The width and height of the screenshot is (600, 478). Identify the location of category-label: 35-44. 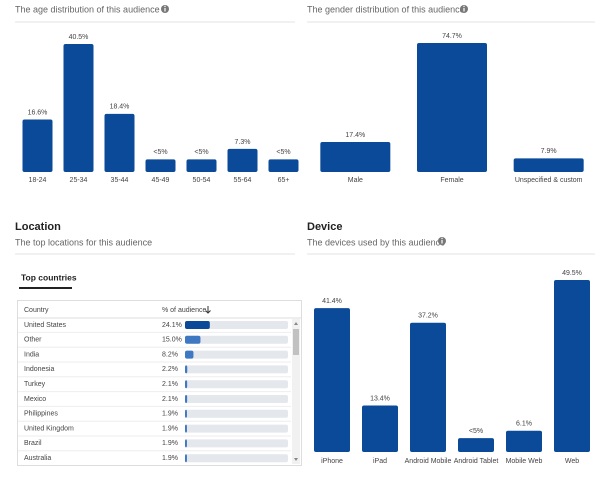
(120, 180).